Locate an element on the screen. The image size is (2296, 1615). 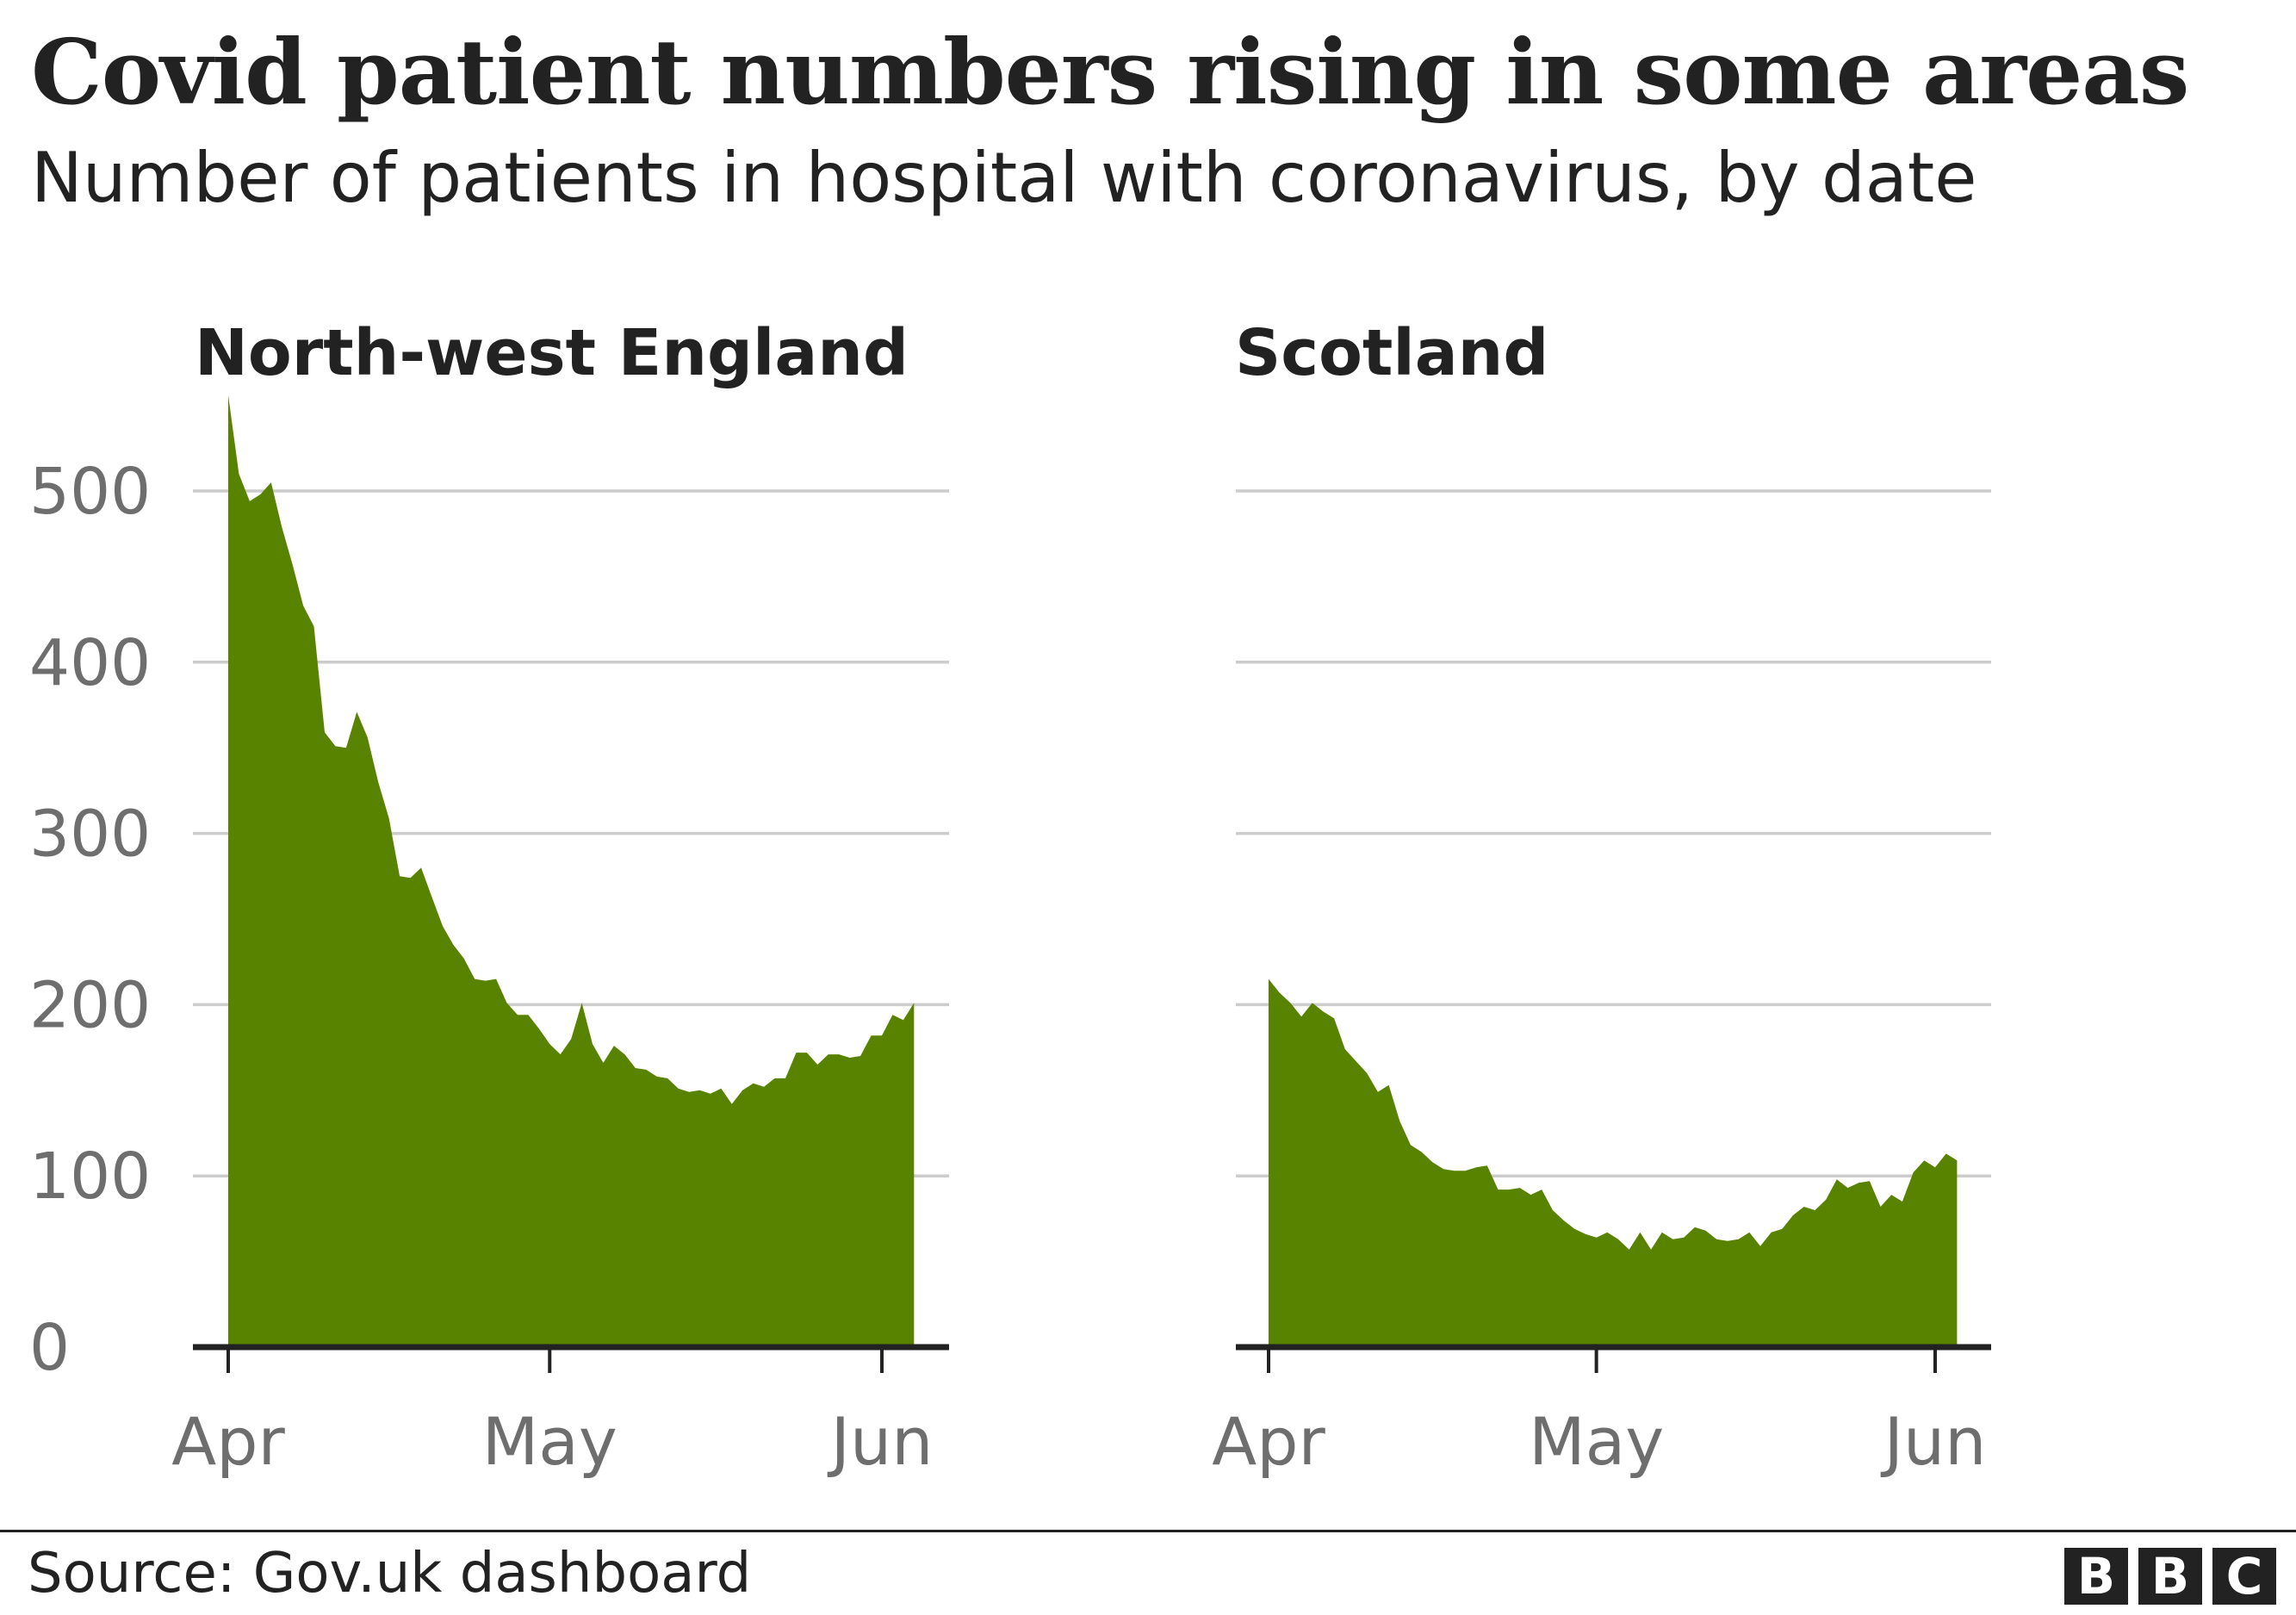
area-series is located at coordinates (1613, 1162).